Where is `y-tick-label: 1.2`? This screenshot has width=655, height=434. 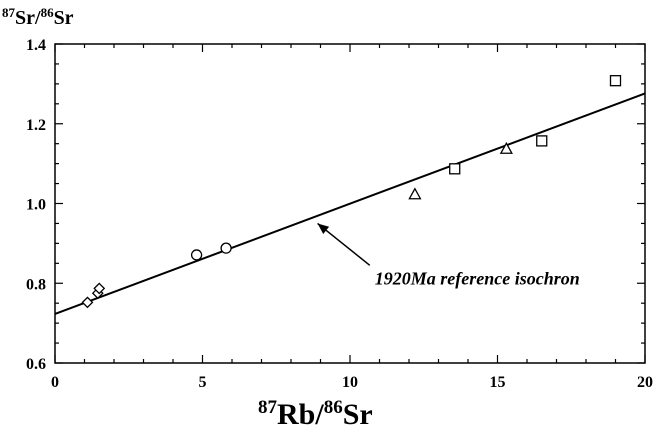
y-tick-label: 1.2 is located at coordinates (36, 125).